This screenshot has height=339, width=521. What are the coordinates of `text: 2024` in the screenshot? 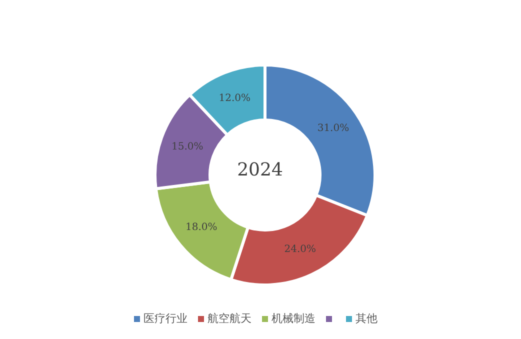 It's located at (260, 170).